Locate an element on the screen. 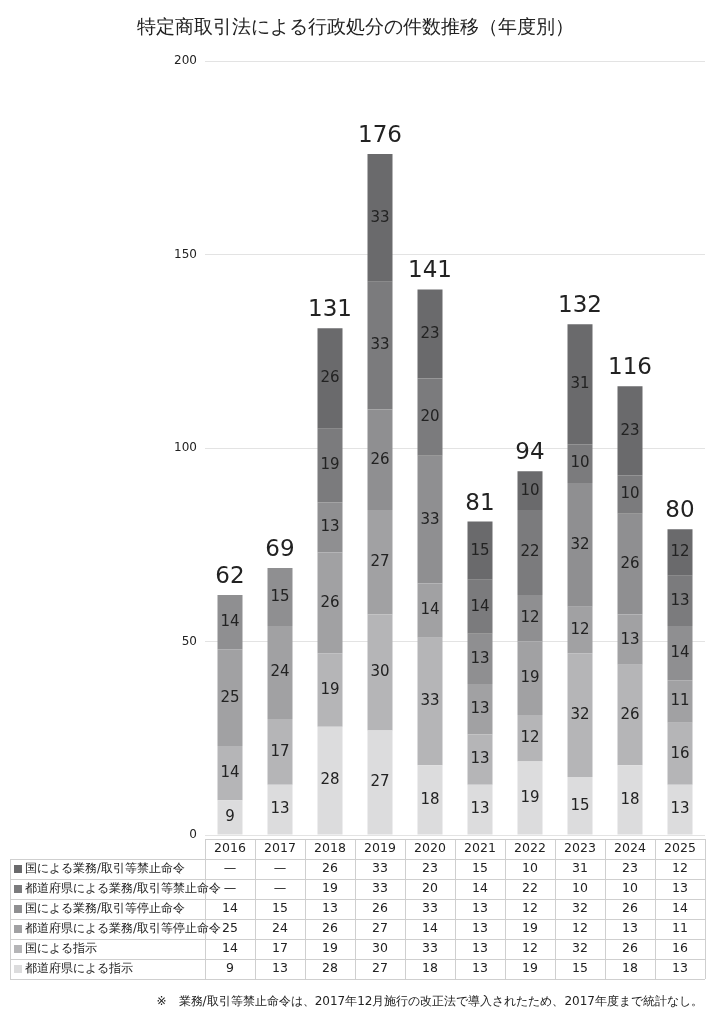 The image size is (711, 1010). total-label: 62 is located at coordinates (230, 575).